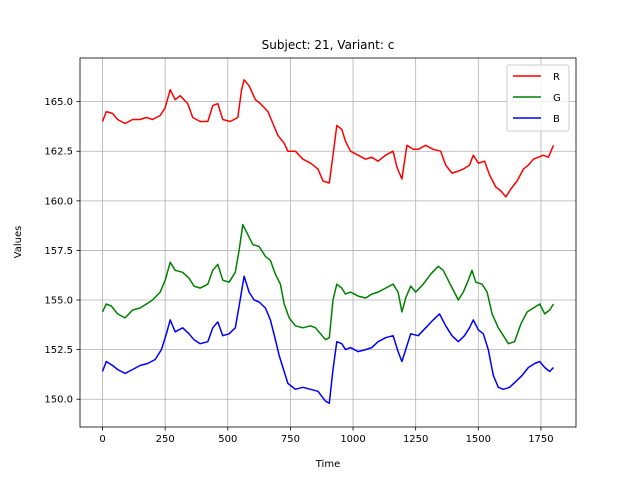 This screenshot has width=640, height=480. What do you see at coordinates (18, 242) in the screenshot?
I see `y-axis-title: Values` at bounding box center [18, 242].